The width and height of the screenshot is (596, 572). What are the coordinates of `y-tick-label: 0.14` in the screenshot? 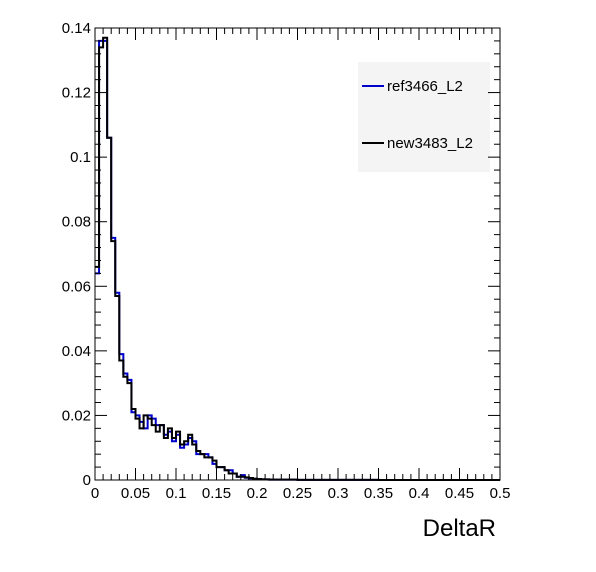 It's located at (76, 28).